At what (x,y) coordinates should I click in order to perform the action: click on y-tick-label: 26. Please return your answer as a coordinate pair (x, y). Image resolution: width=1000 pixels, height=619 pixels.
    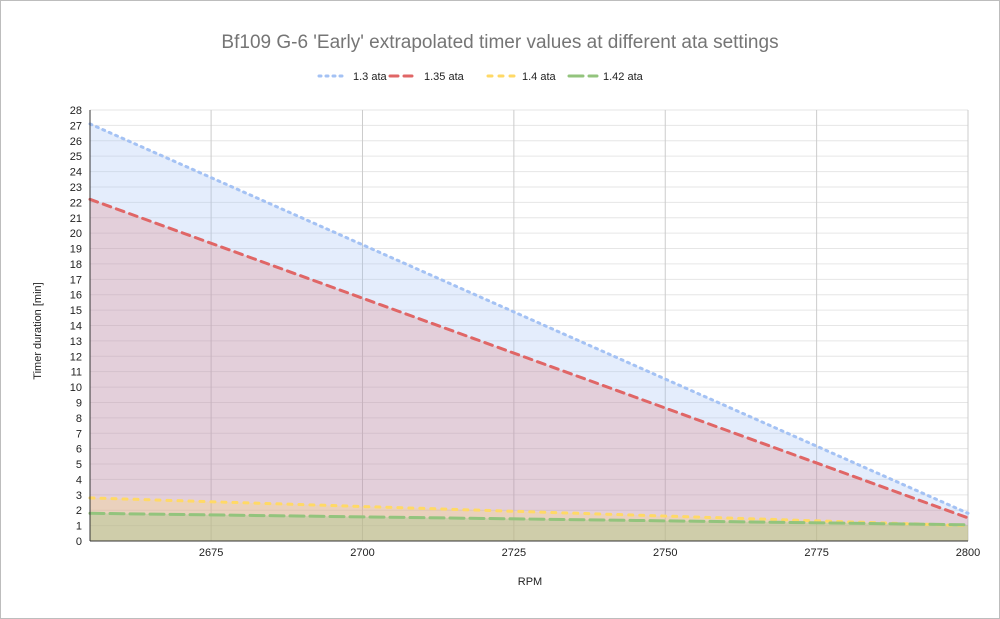
    Looking at the image, I should click on (76, 142).